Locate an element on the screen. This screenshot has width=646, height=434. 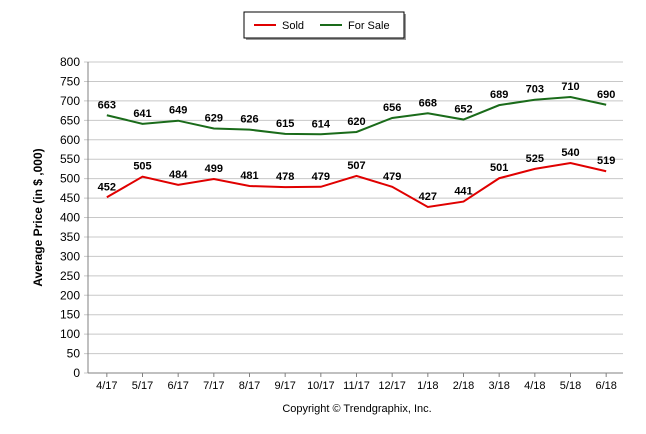
x-tick-label: 7/17 is located at coordinates (213, 386).